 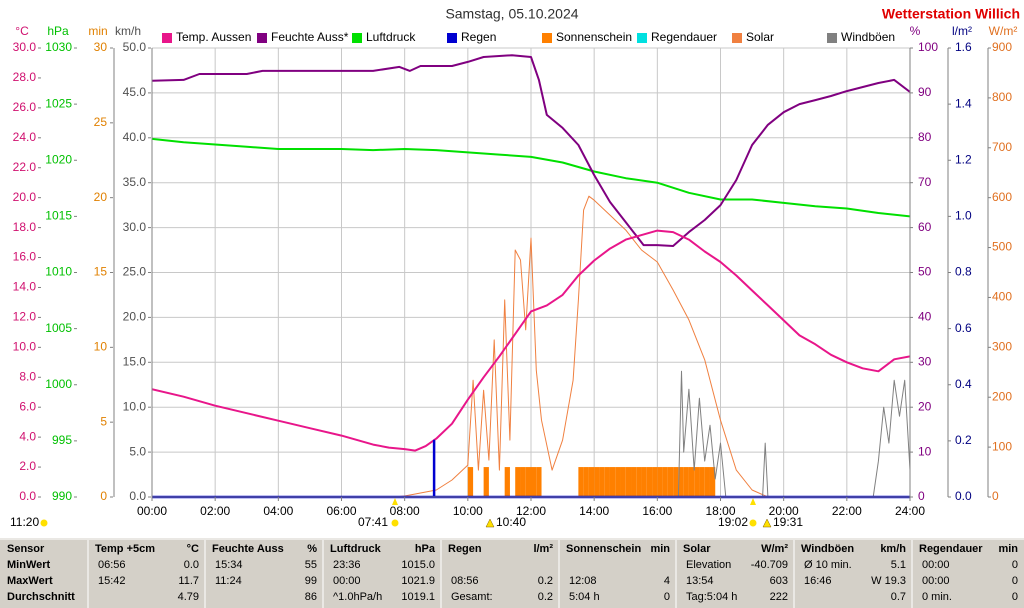 I want to click on cell-value: 1021.9, so click(x=418, y=581).